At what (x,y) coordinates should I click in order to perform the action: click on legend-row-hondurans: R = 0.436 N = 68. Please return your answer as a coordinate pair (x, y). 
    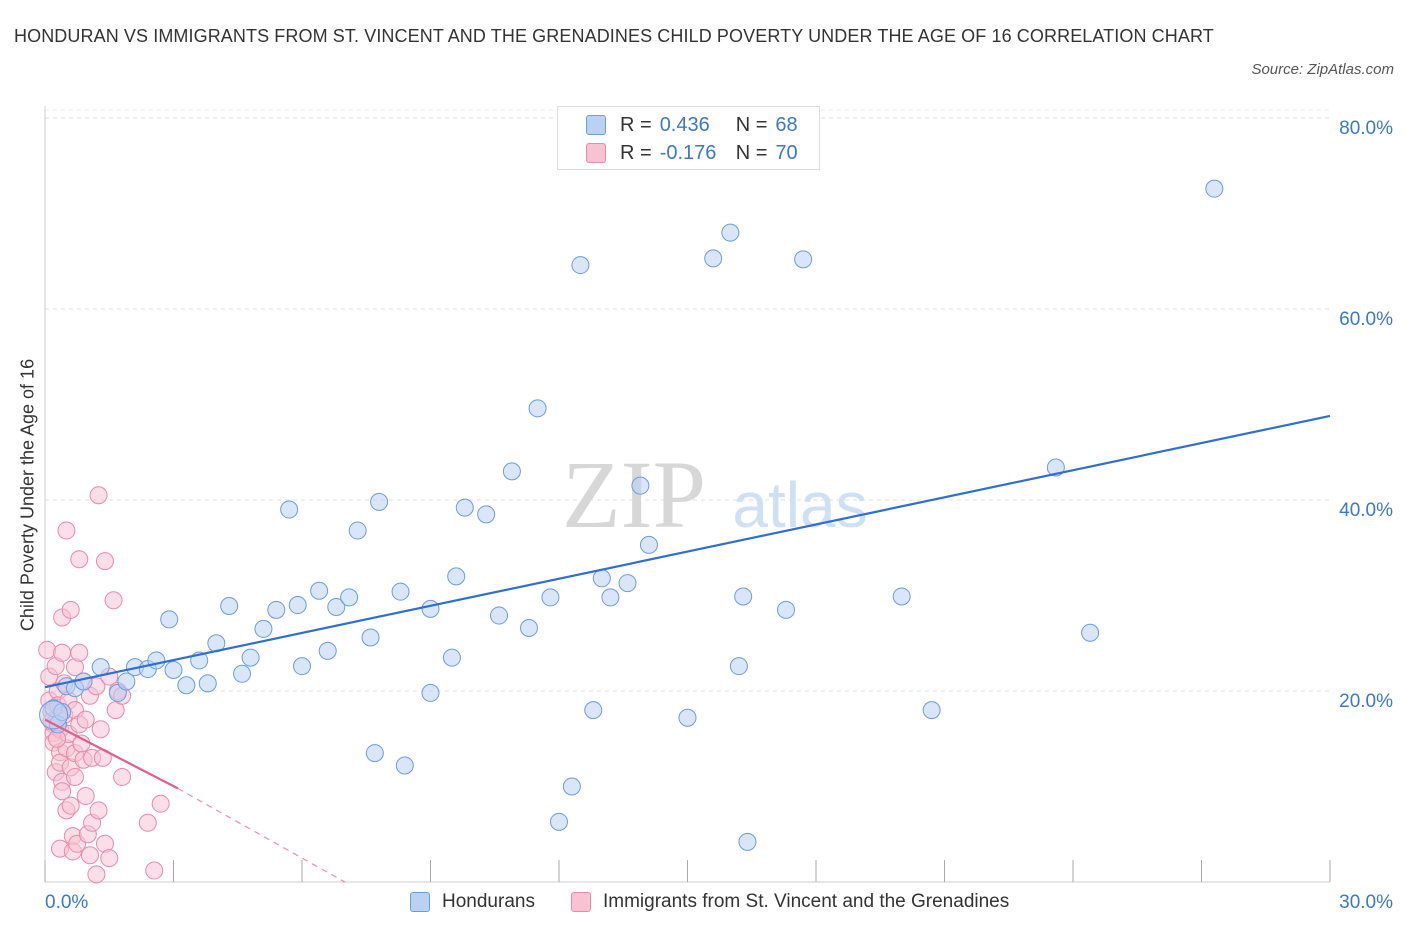
    Looking at the image, I should click on (692, 125).